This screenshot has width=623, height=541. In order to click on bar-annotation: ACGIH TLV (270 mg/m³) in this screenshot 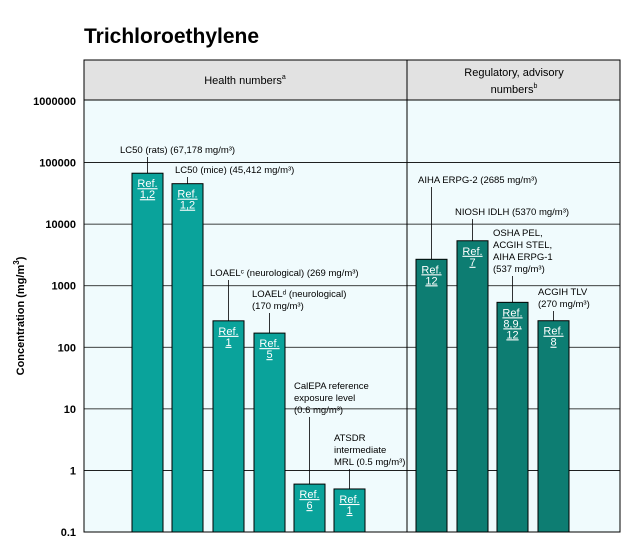, I will do `click(564, 298)`.